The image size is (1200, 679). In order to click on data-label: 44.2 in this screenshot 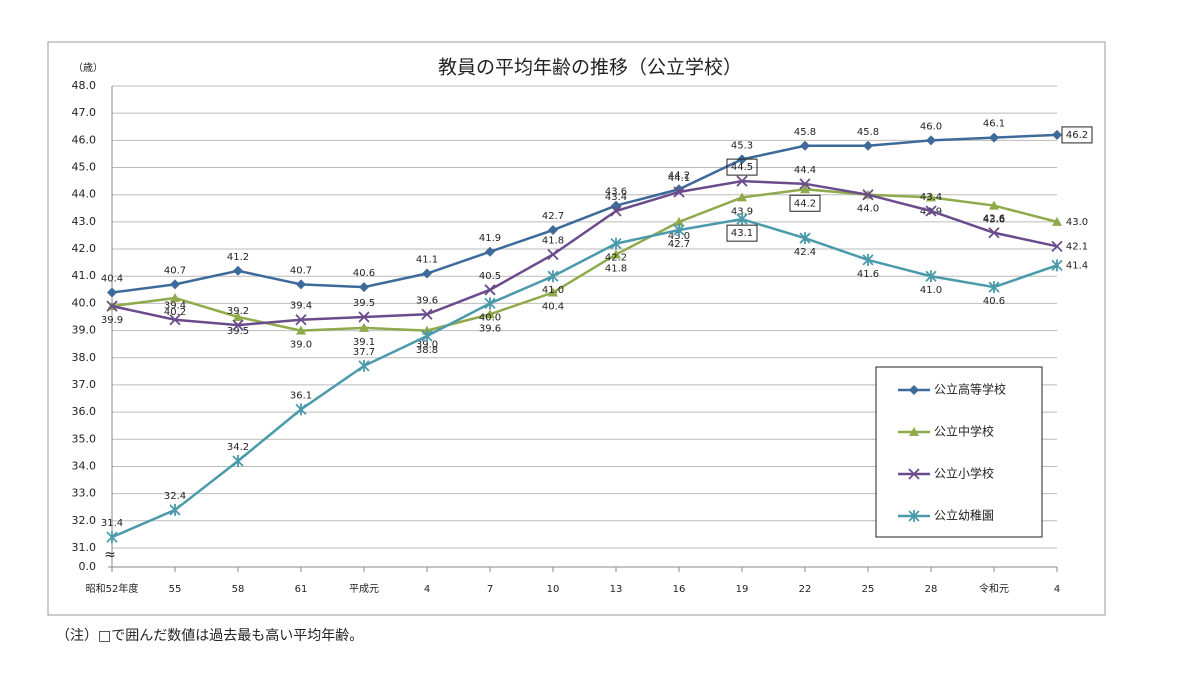, I will do `click(805, 203)`.